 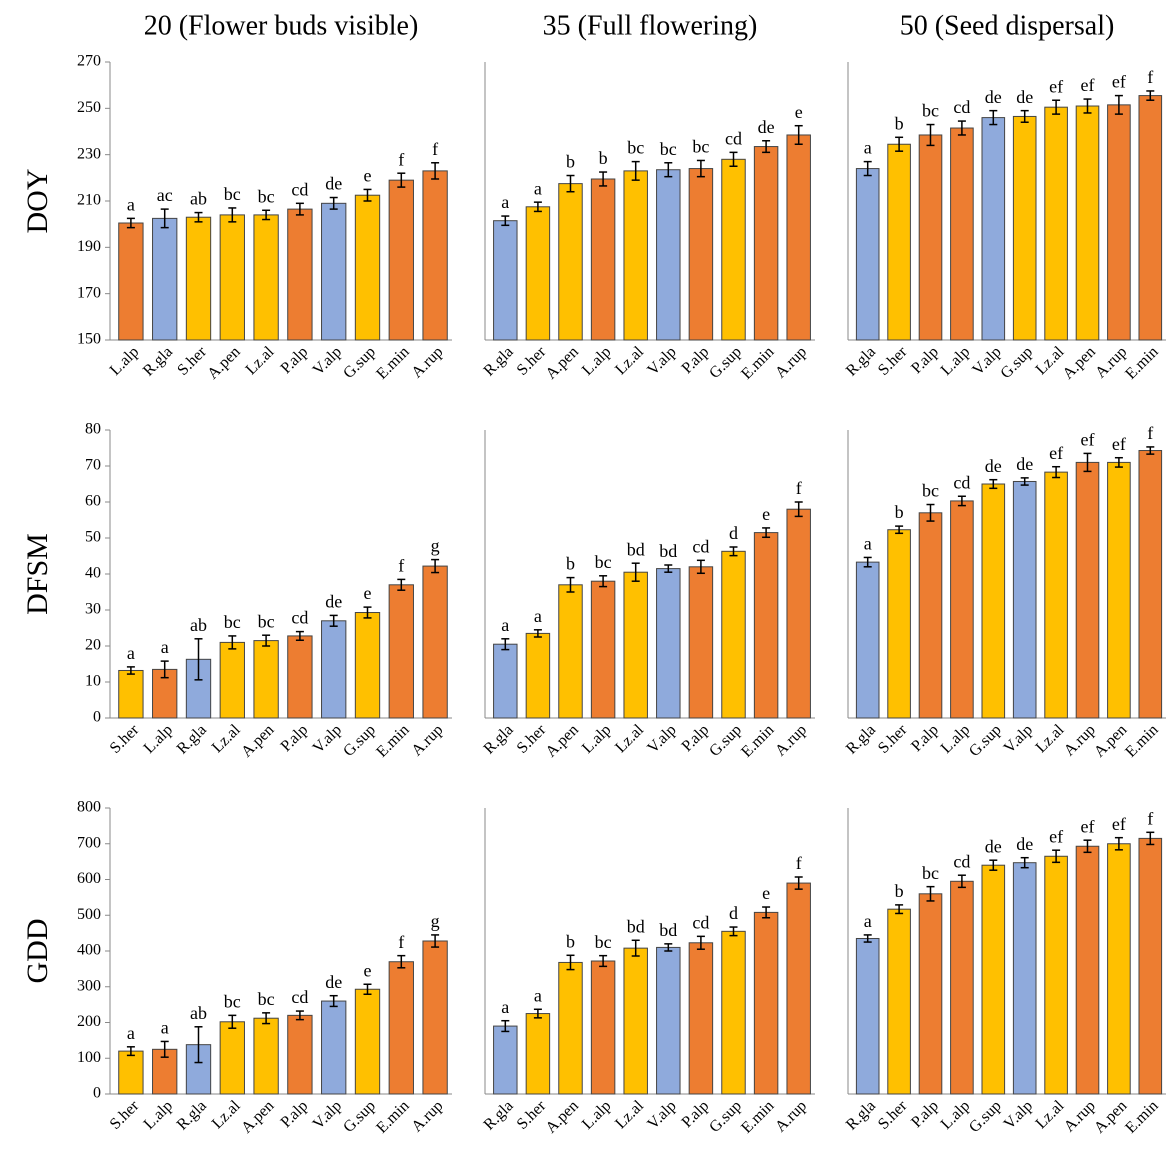 I want to click on y-tick-label: 300, so click(x=89, y=985).